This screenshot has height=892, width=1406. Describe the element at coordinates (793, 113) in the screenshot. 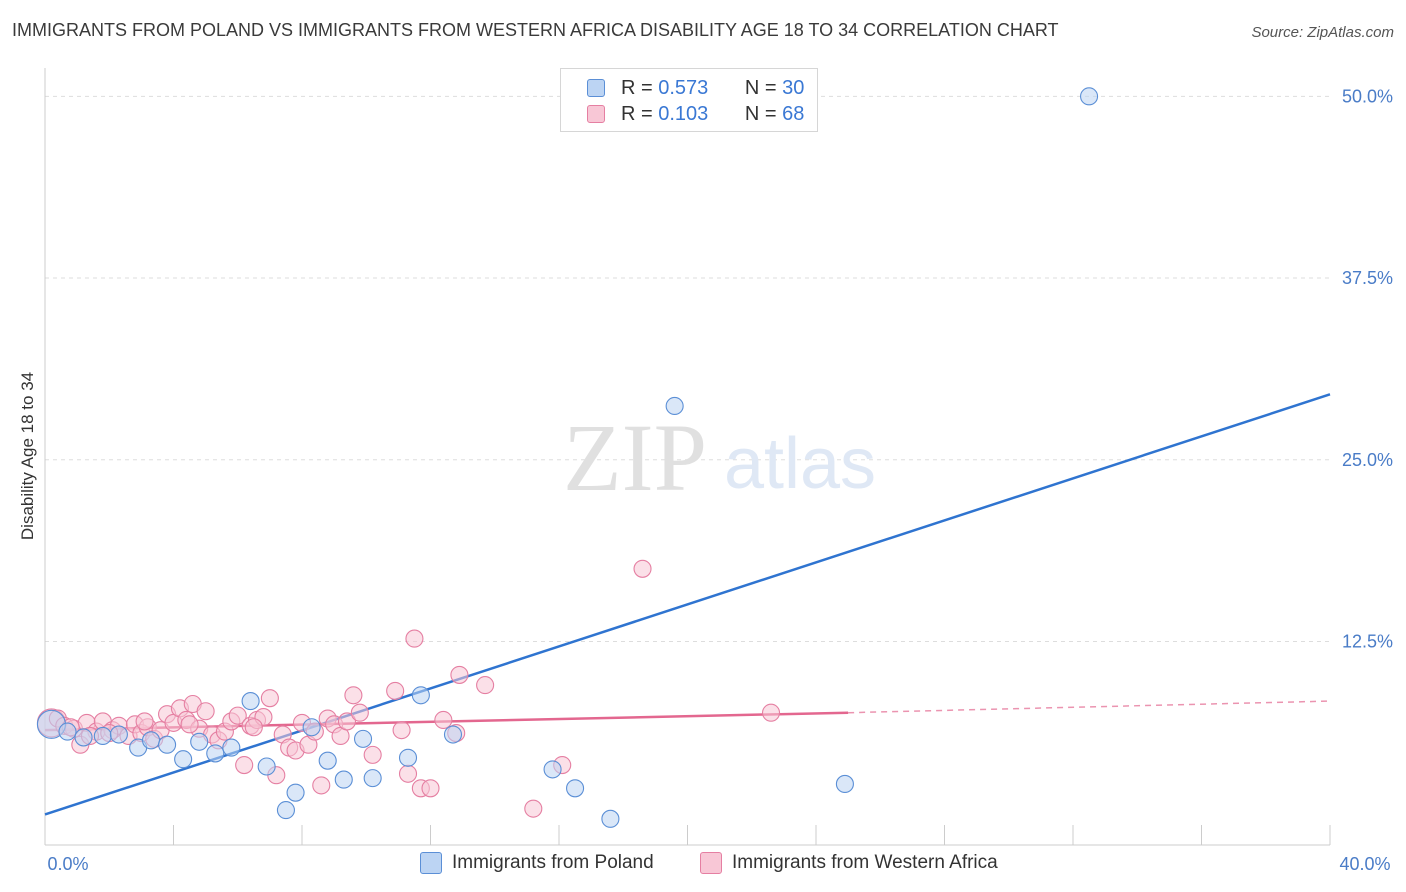

I see `legend-n-value: 68` at that location.